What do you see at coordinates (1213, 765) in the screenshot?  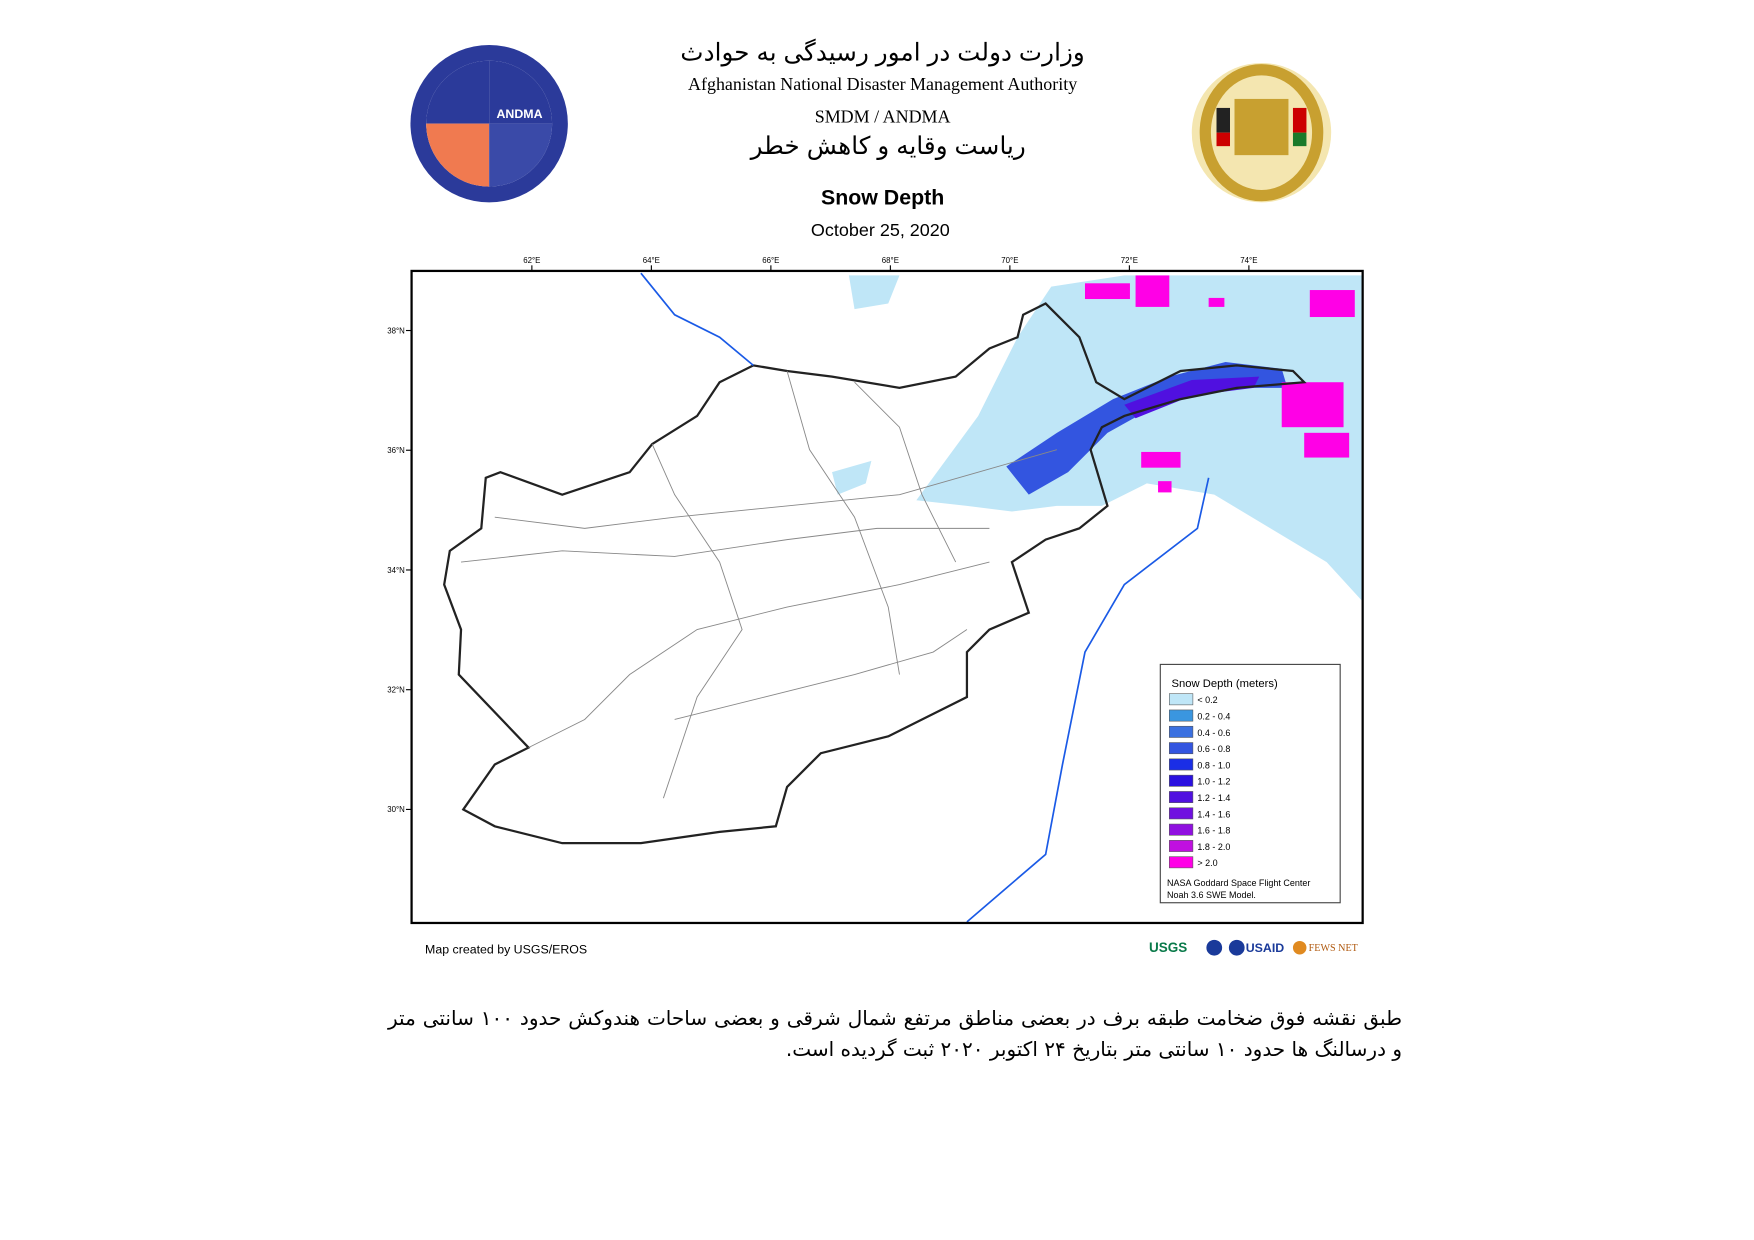 I see `legend-label: 0.8 - 1.0` at bounding box center [1213, 765].